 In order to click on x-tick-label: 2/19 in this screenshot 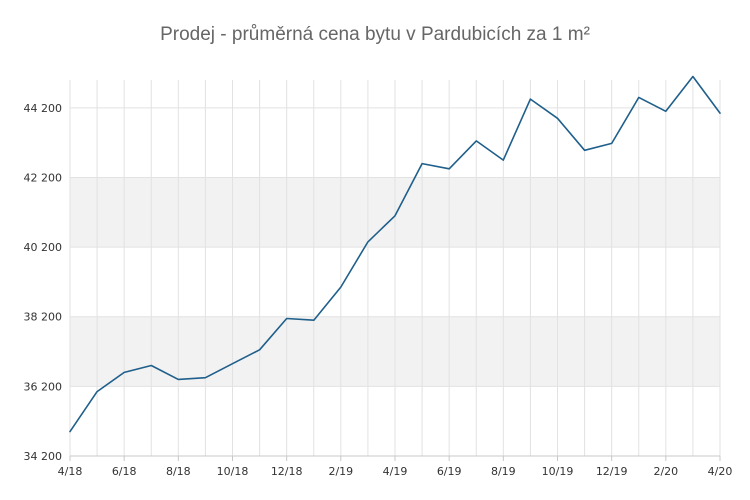, I will do `click(340, 471)`.